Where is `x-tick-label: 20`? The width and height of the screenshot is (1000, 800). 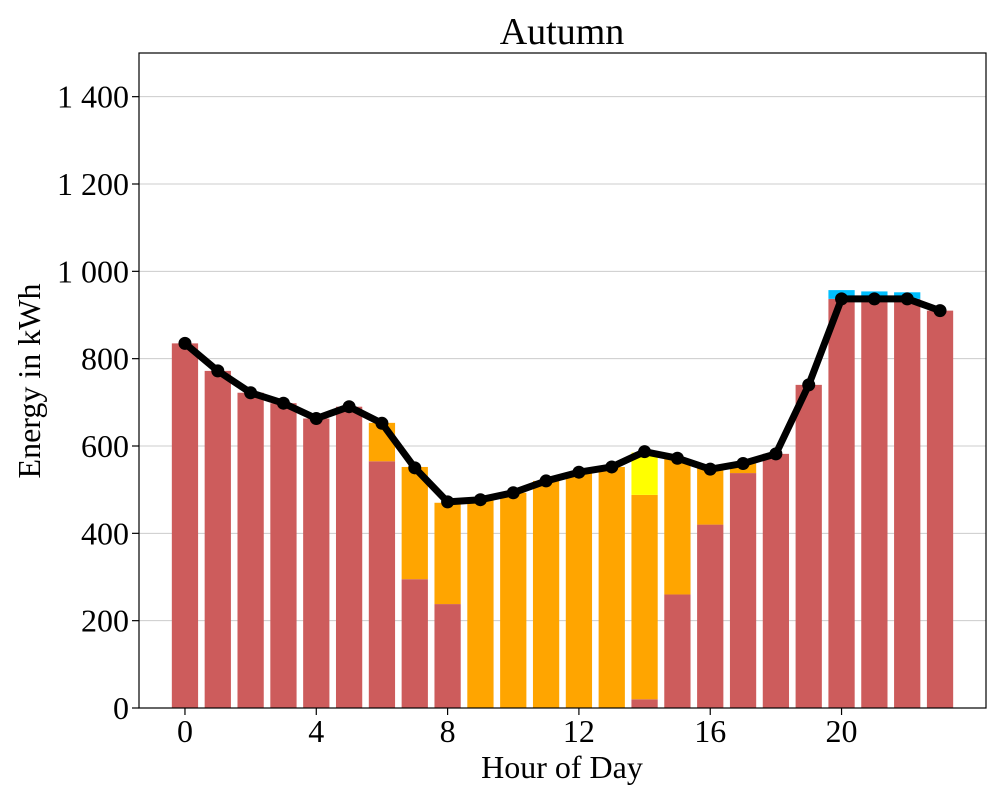
x-tick-label: 20 is located at coordinates (842, 731).